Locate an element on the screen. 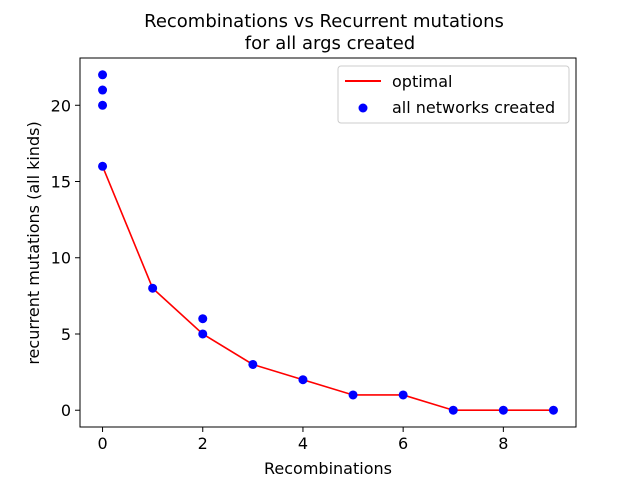  x-tick-label: 8 is located at coordinates (503, 443).